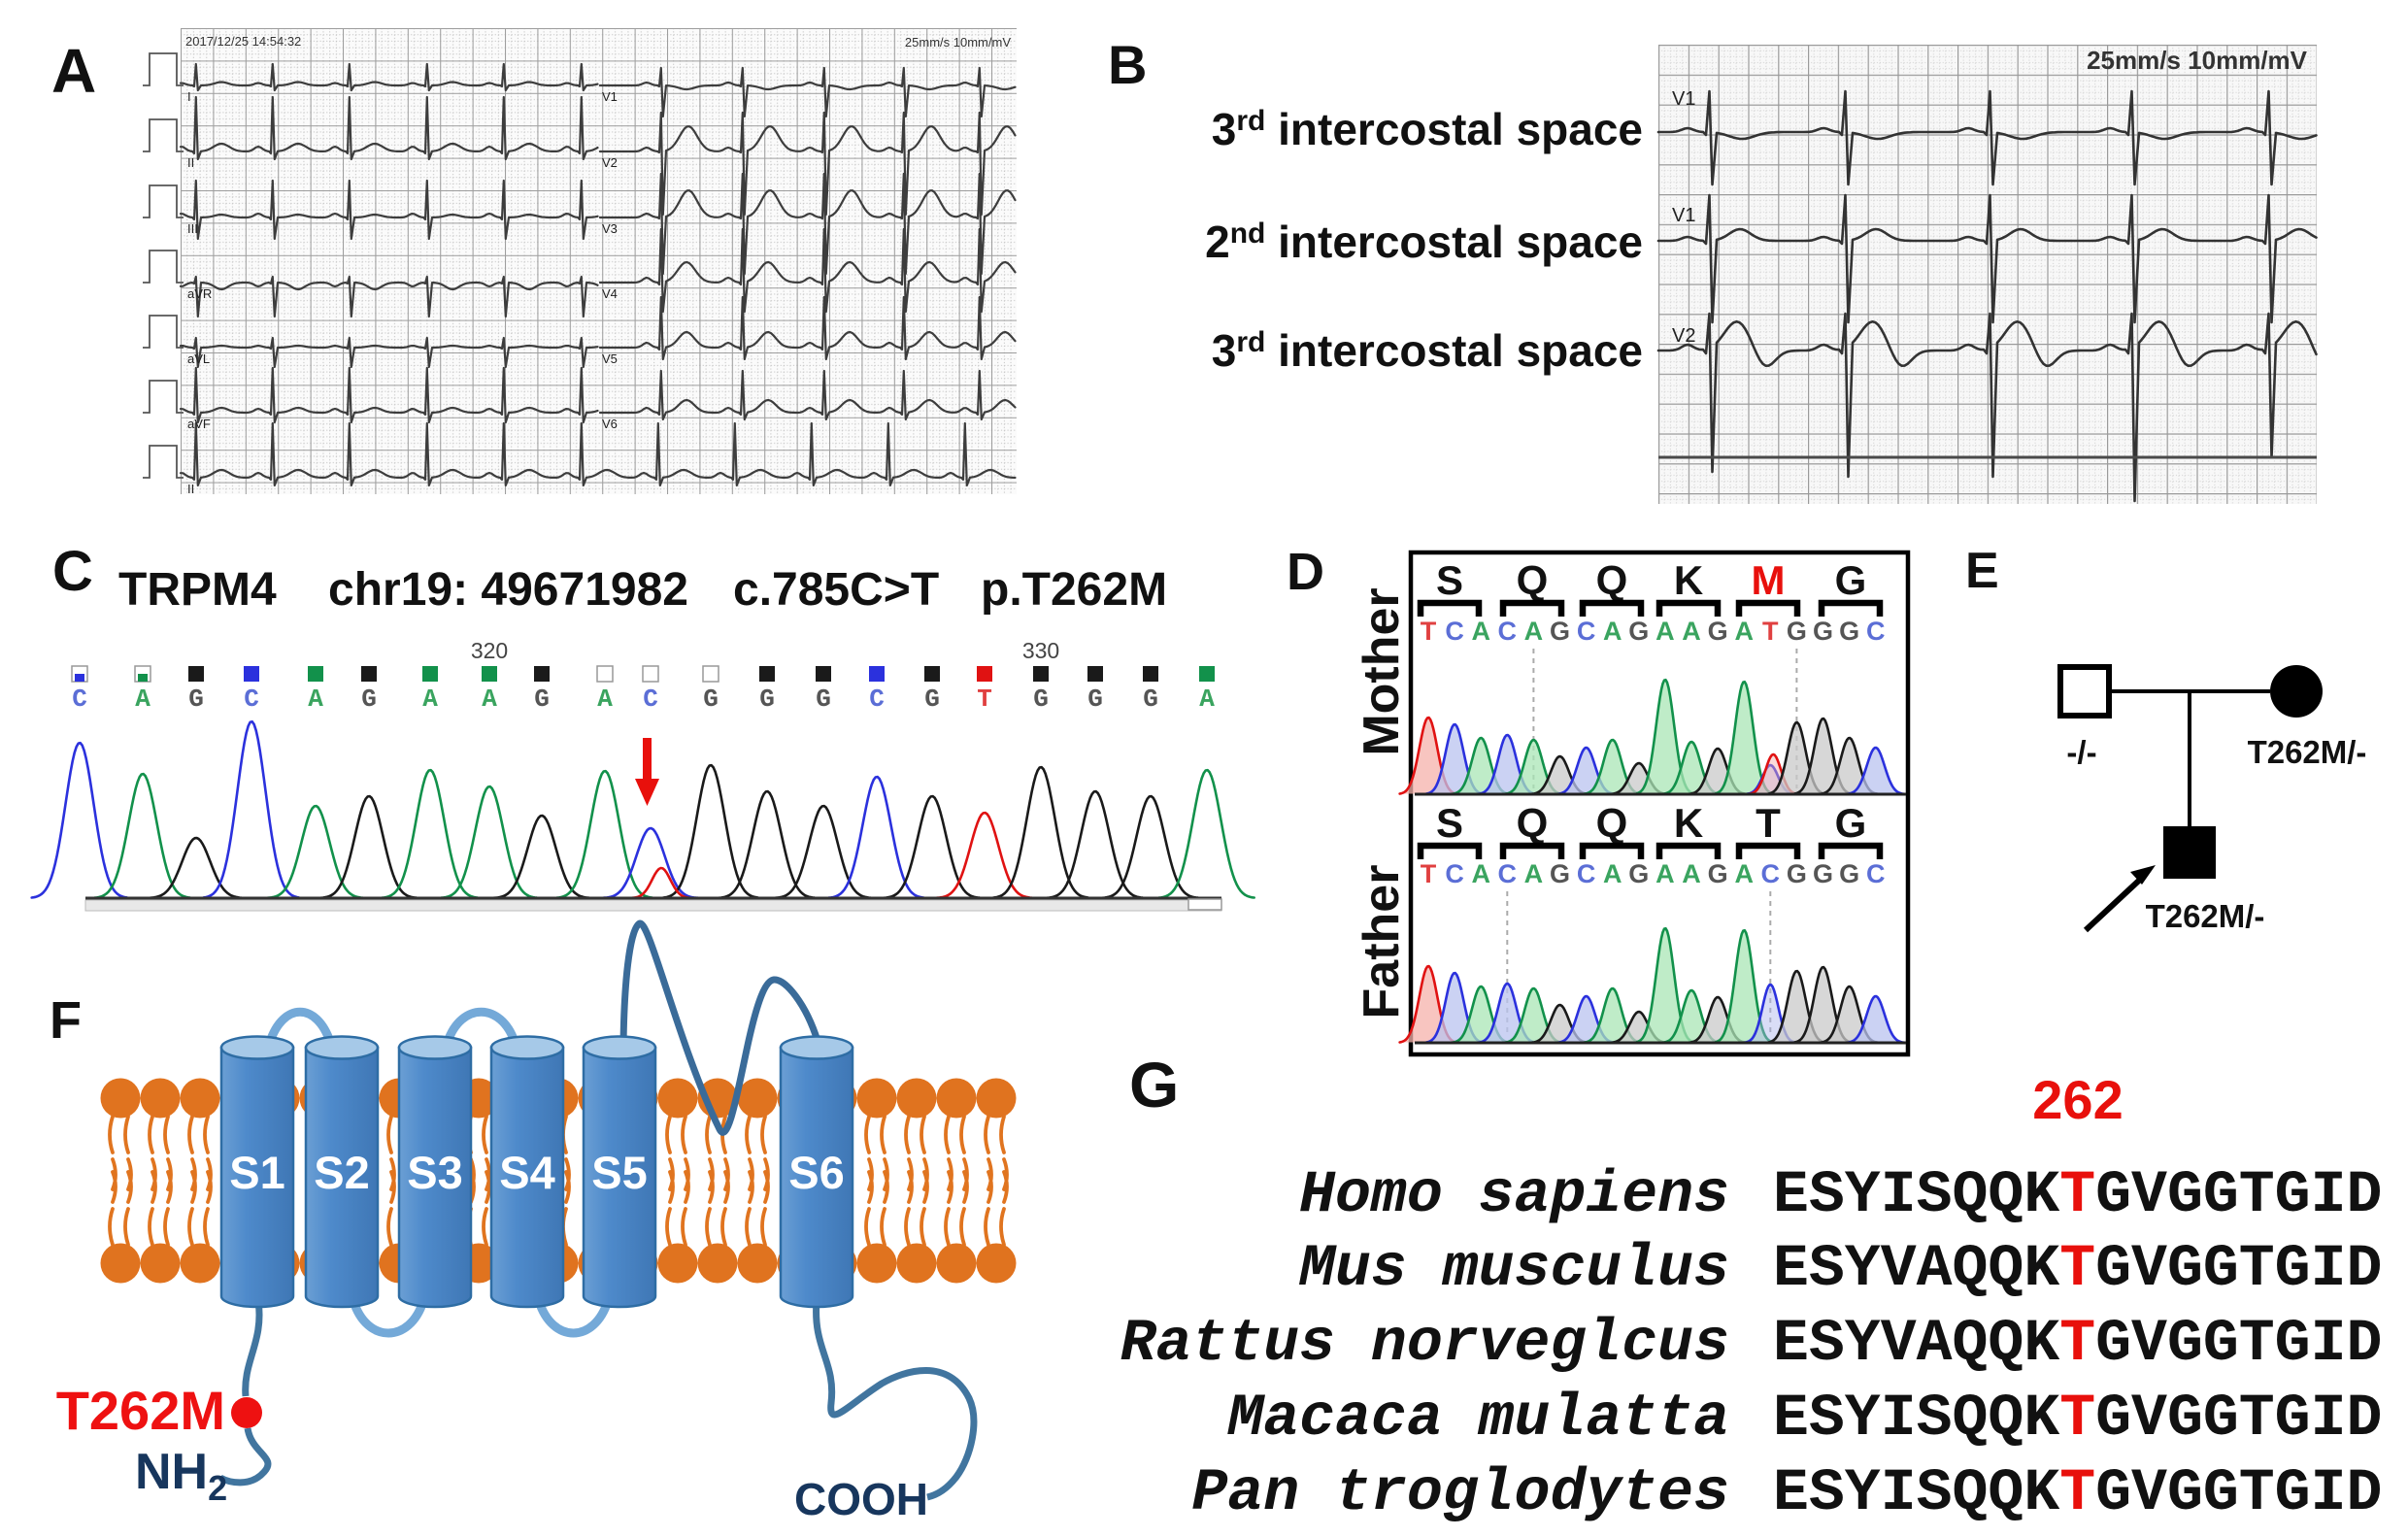 Image resolution: width=2408 pixels, height=1537 pixels. Describe the element at coordinates (435, 1172) in the screenshot. I see `svg-text: S3` at that location.